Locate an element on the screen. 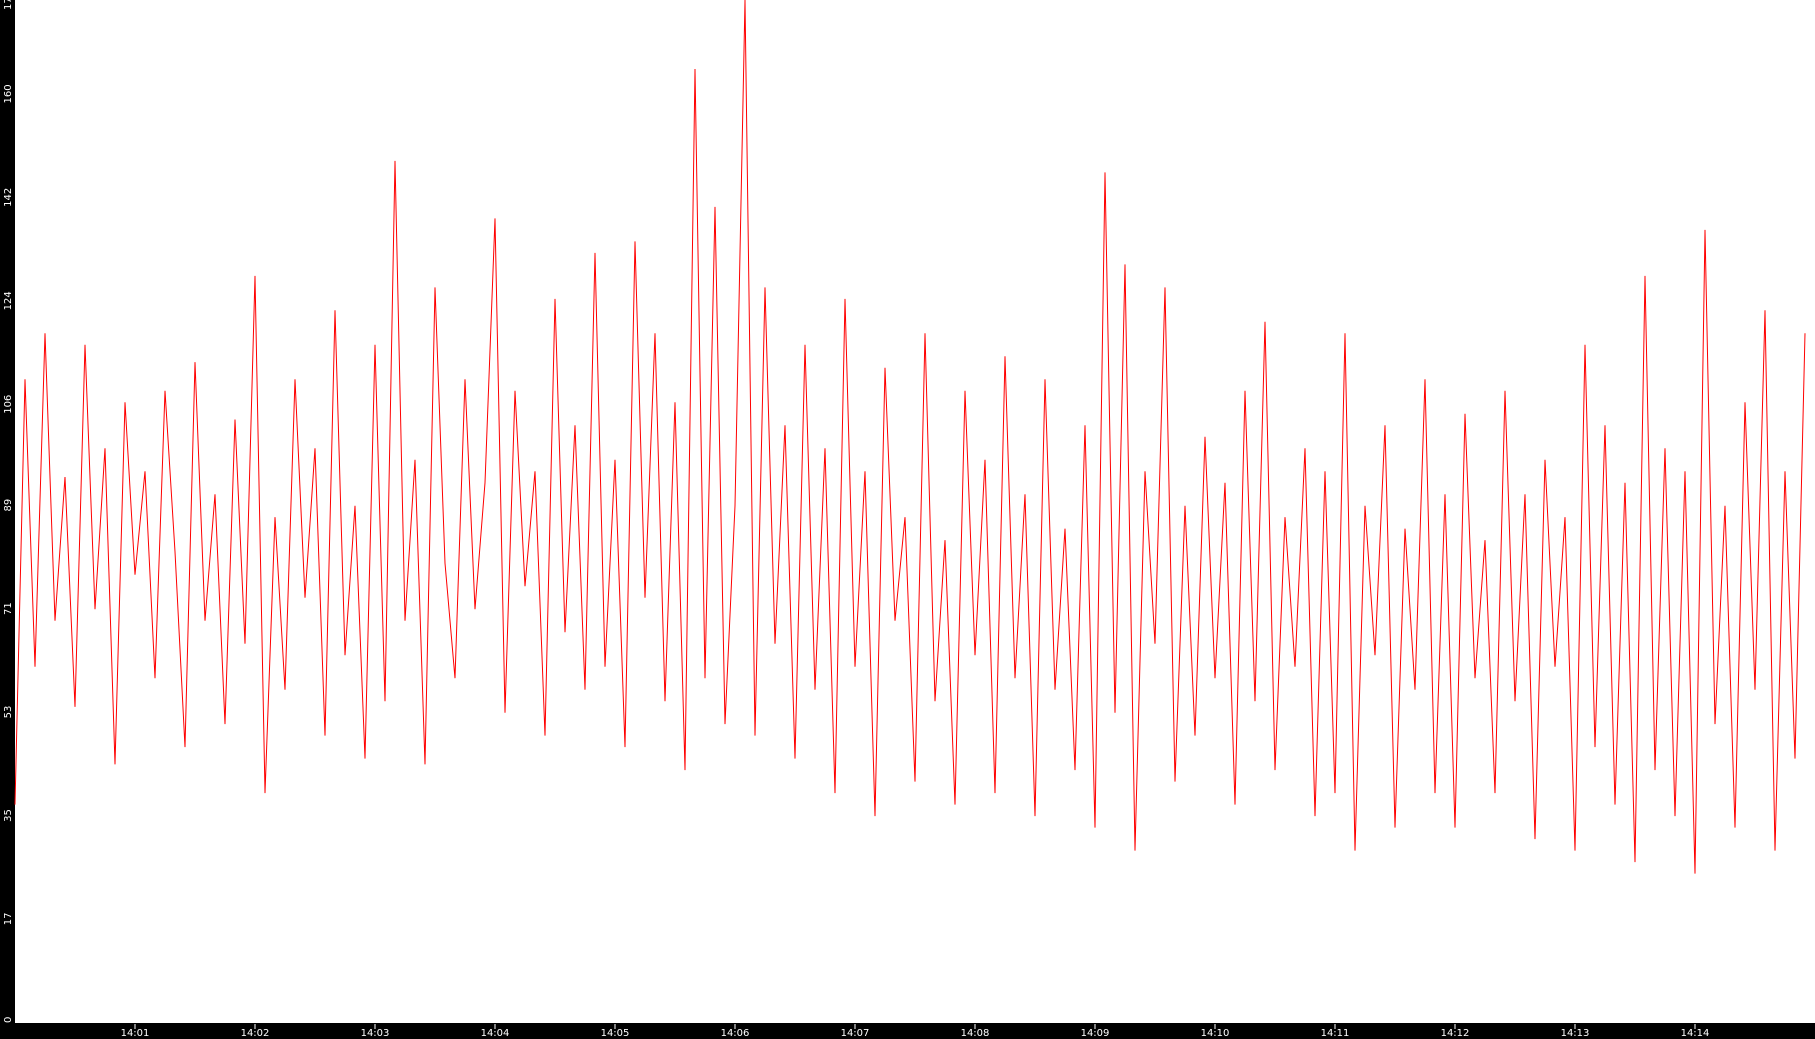 The width and height of the screenshot is (1815, 1039). x-tick-label: 14:12 is located at coordinates (1455, 1033).